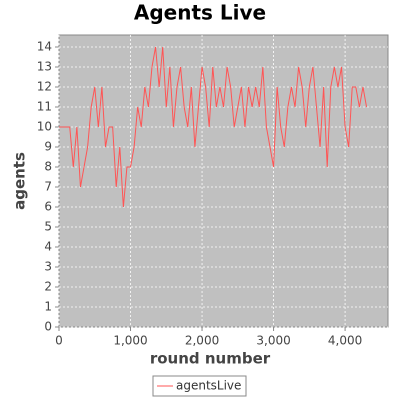 Image resolution: width=400 pixels, height=404 pixels. I want to click on y-tick-label: 6, so click(48, 207).